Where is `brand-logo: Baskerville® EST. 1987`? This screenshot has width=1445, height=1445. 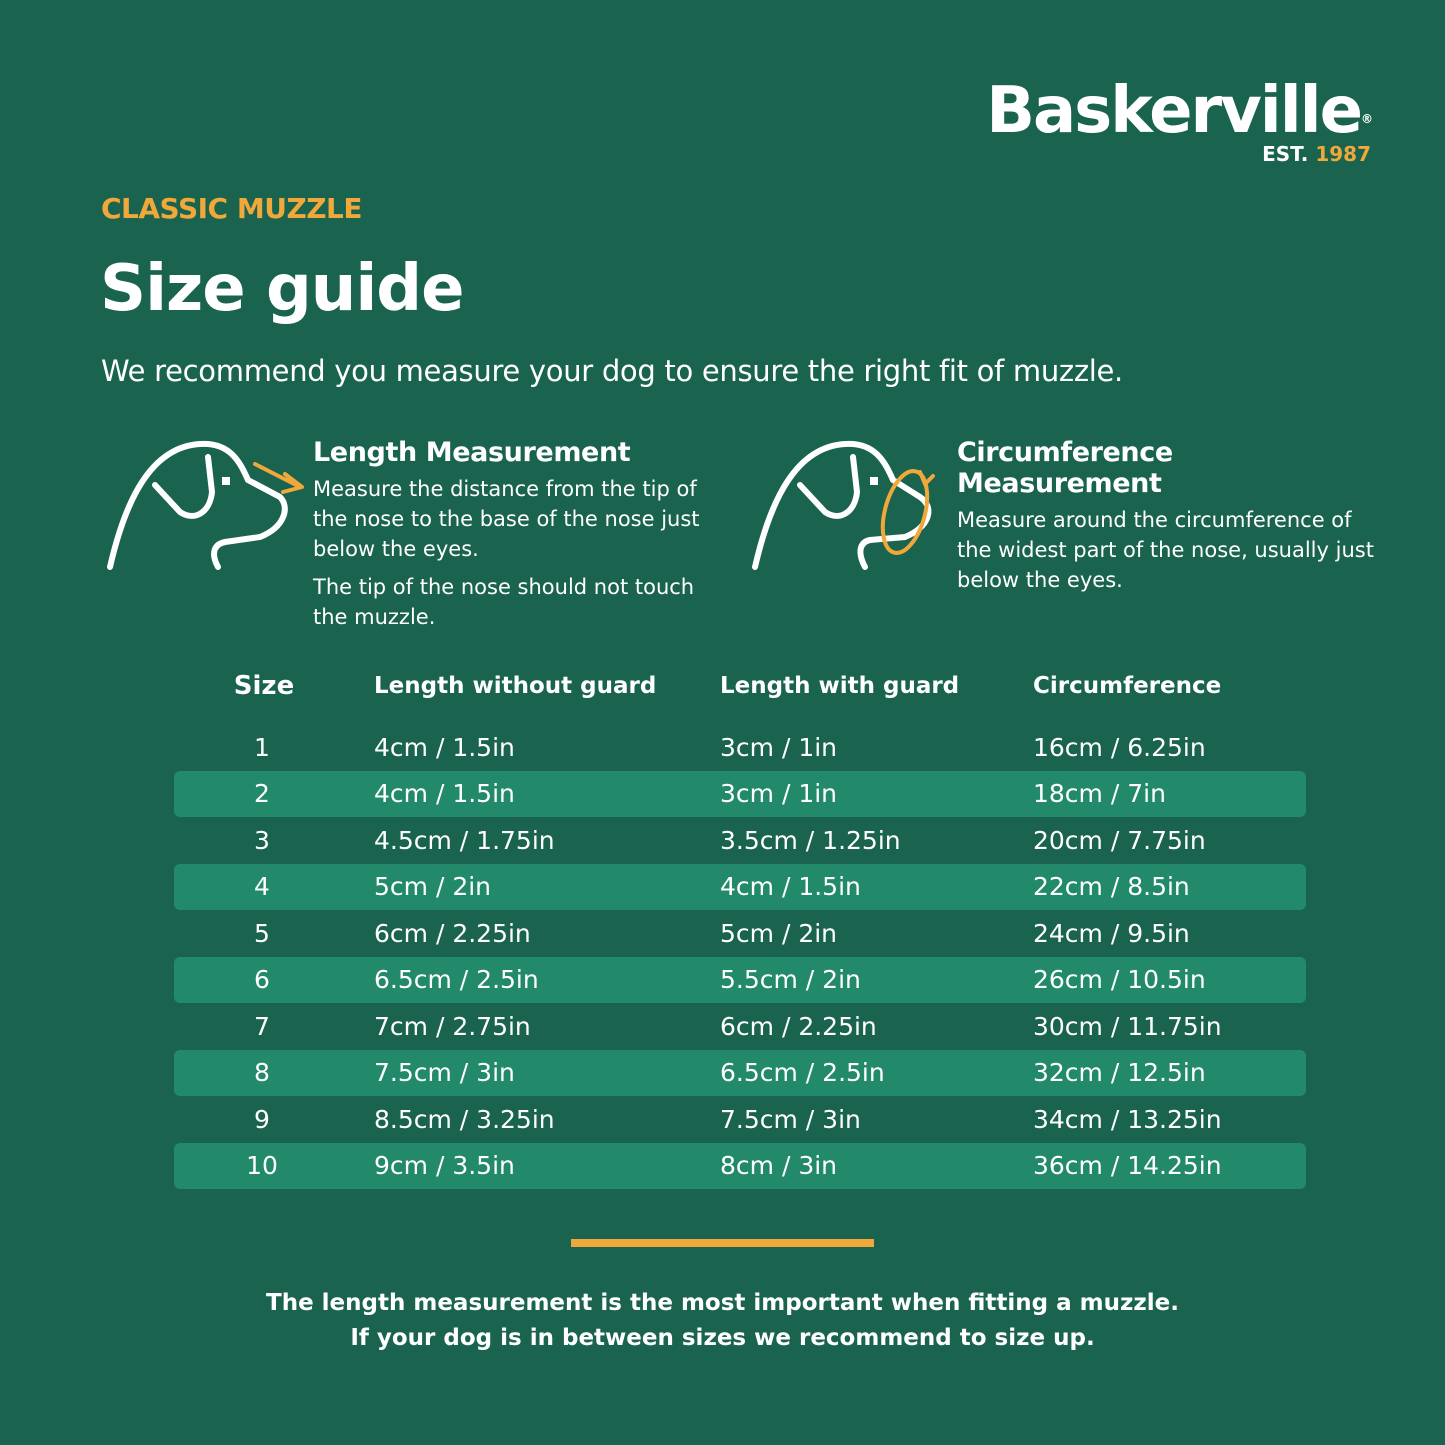 brand-logo: Baskerville® EST. 1987 is located at coordinates (1179, 120).